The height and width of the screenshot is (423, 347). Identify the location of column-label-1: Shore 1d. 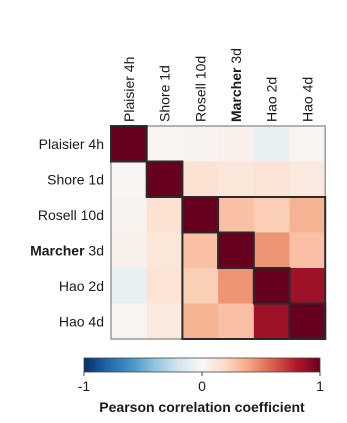
(165, 93).